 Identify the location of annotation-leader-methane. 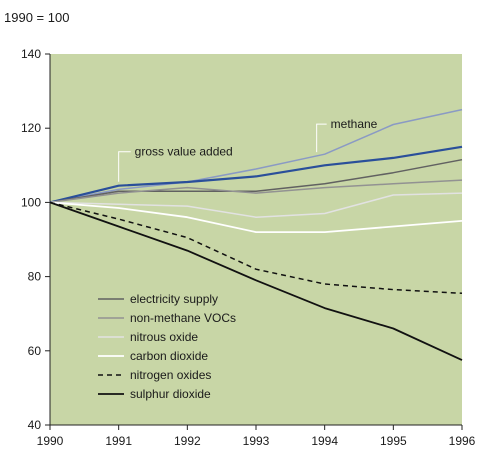
(321, 138).